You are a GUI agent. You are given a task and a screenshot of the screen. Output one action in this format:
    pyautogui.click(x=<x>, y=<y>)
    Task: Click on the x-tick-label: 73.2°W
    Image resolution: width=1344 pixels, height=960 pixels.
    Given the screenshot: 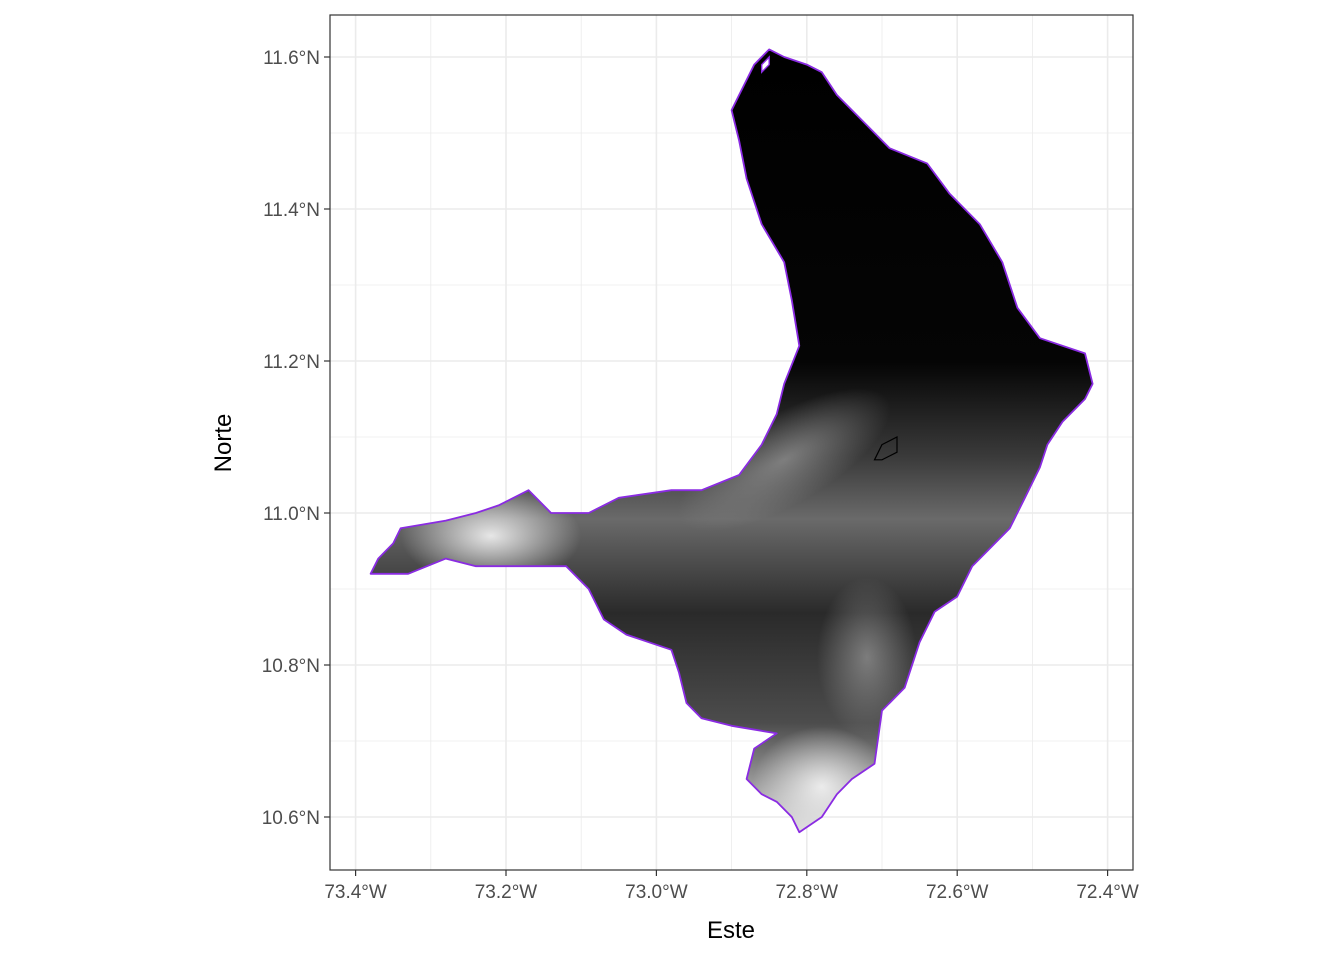 What is the action you would take?
    pyautogui.click(x=506, y=892)
    